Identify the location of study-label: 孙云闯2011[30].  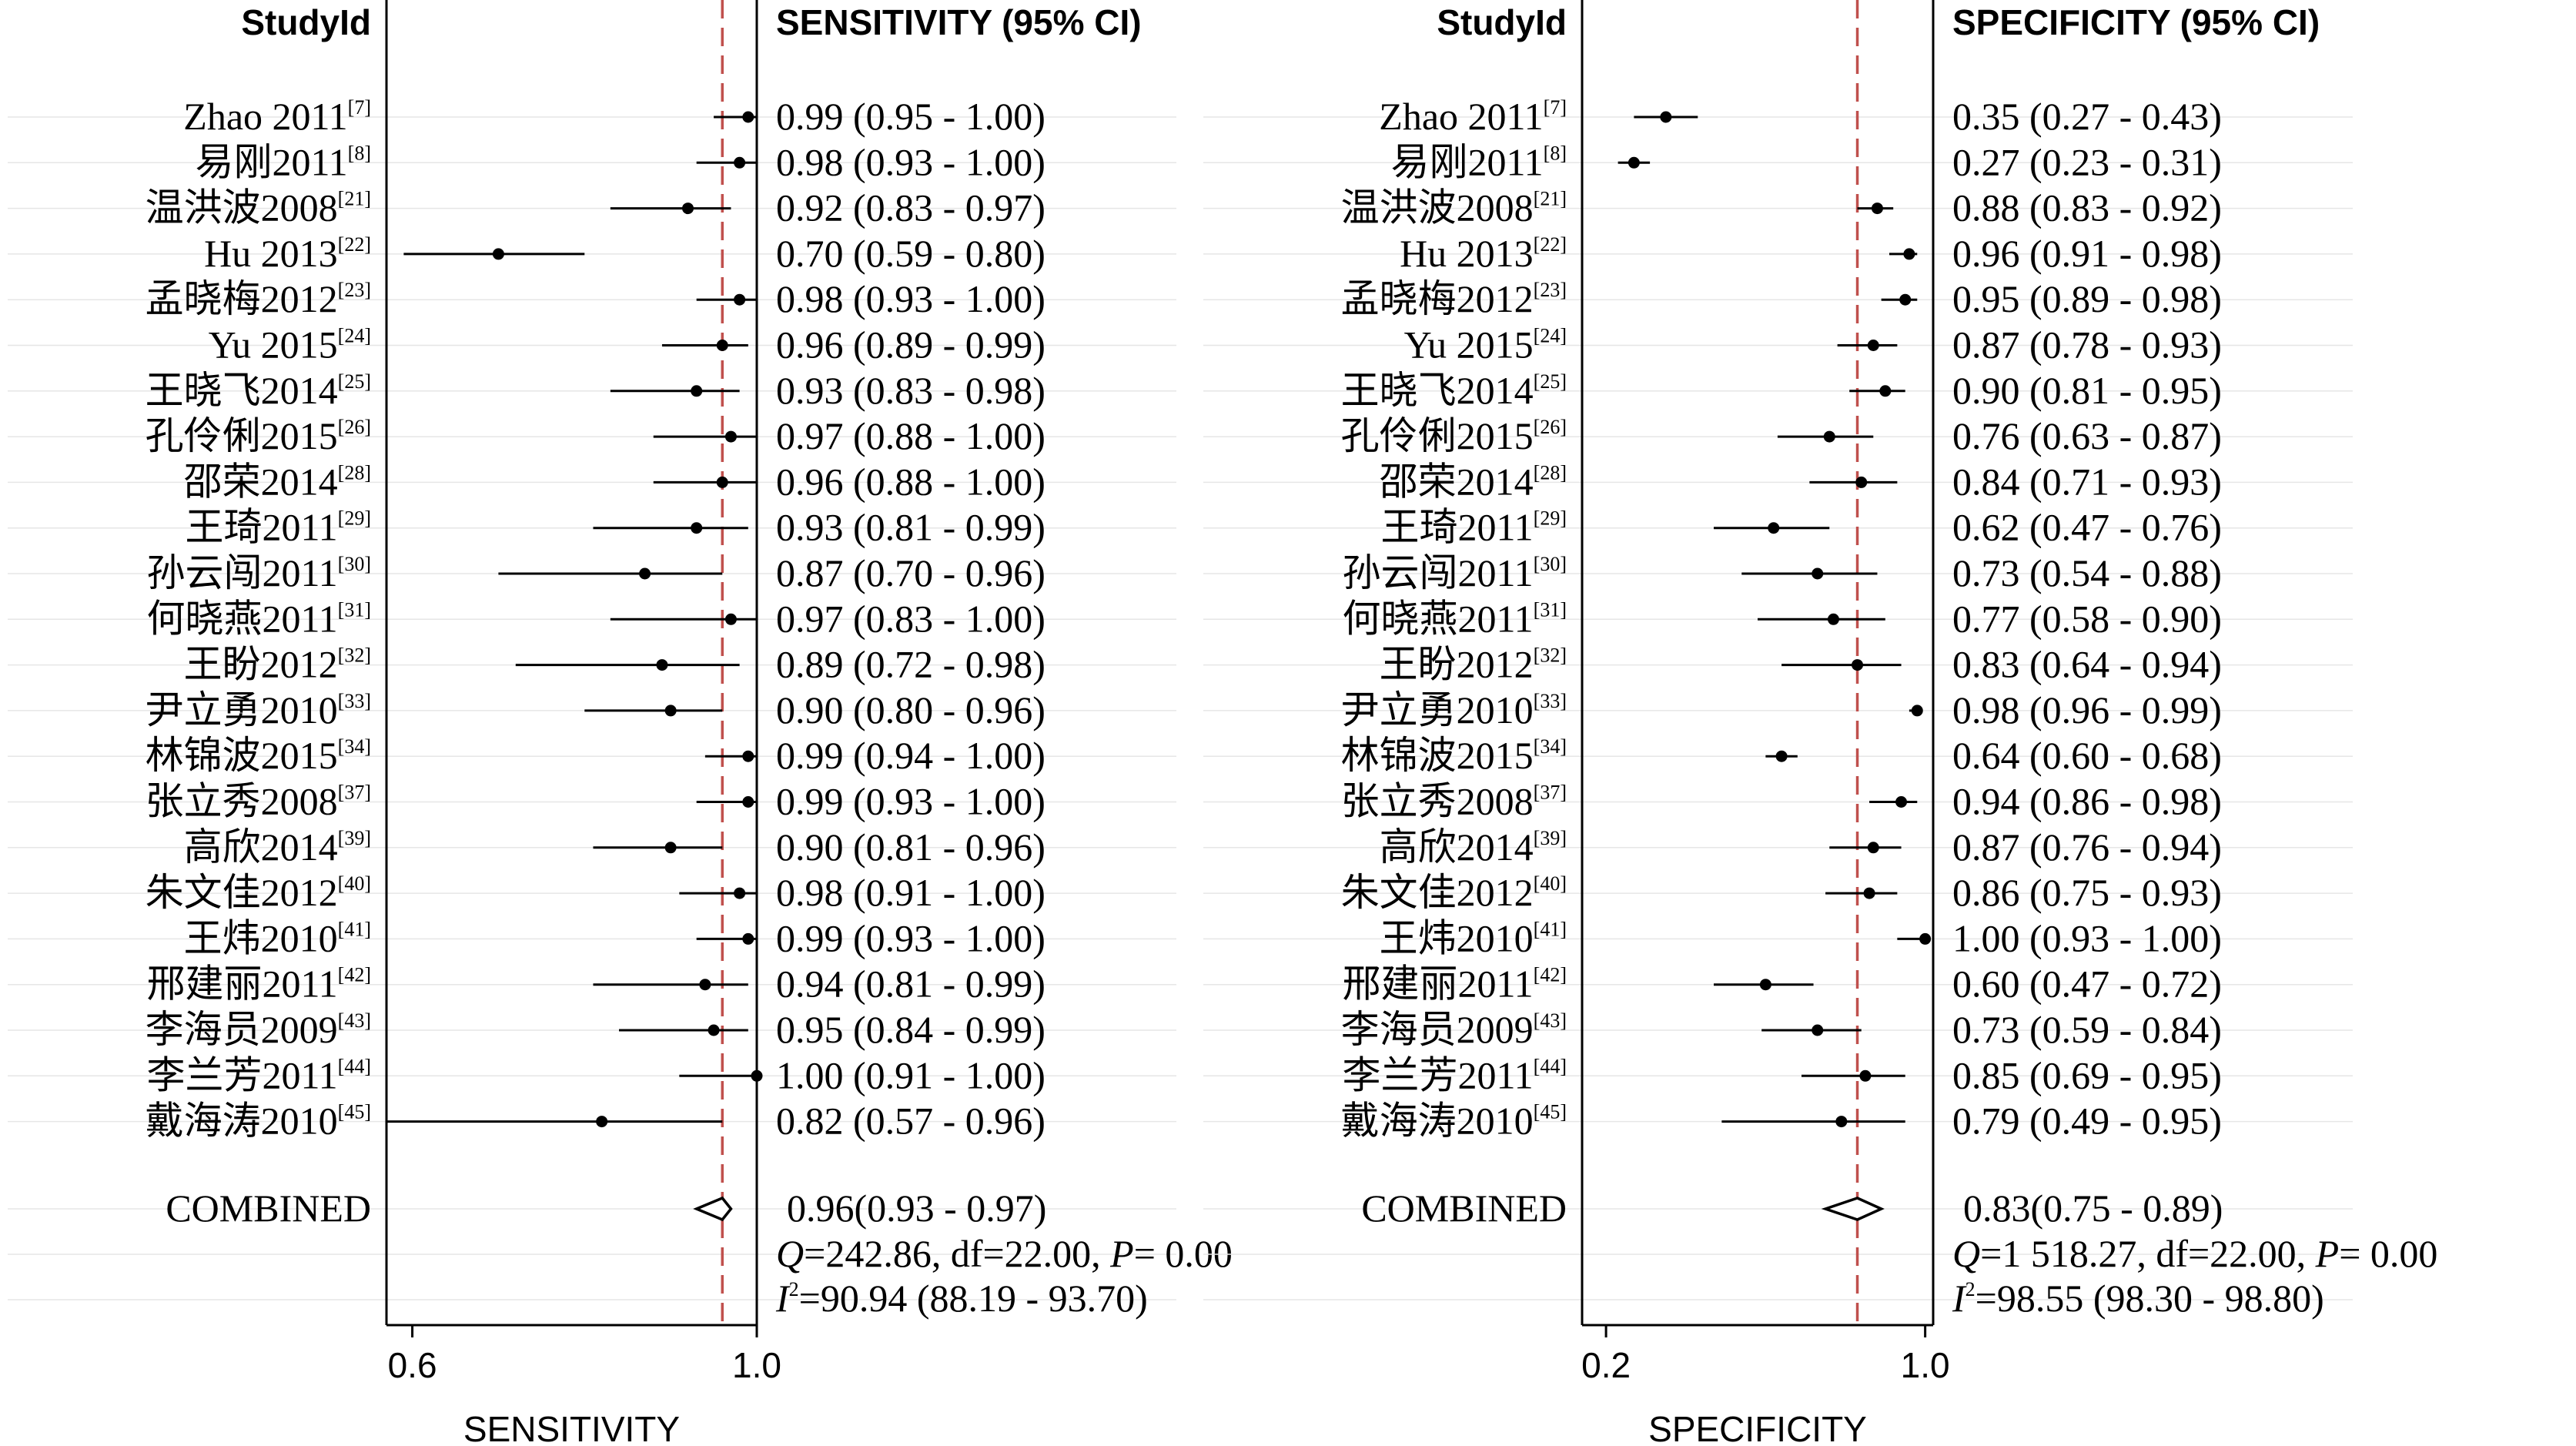
(259, 572).